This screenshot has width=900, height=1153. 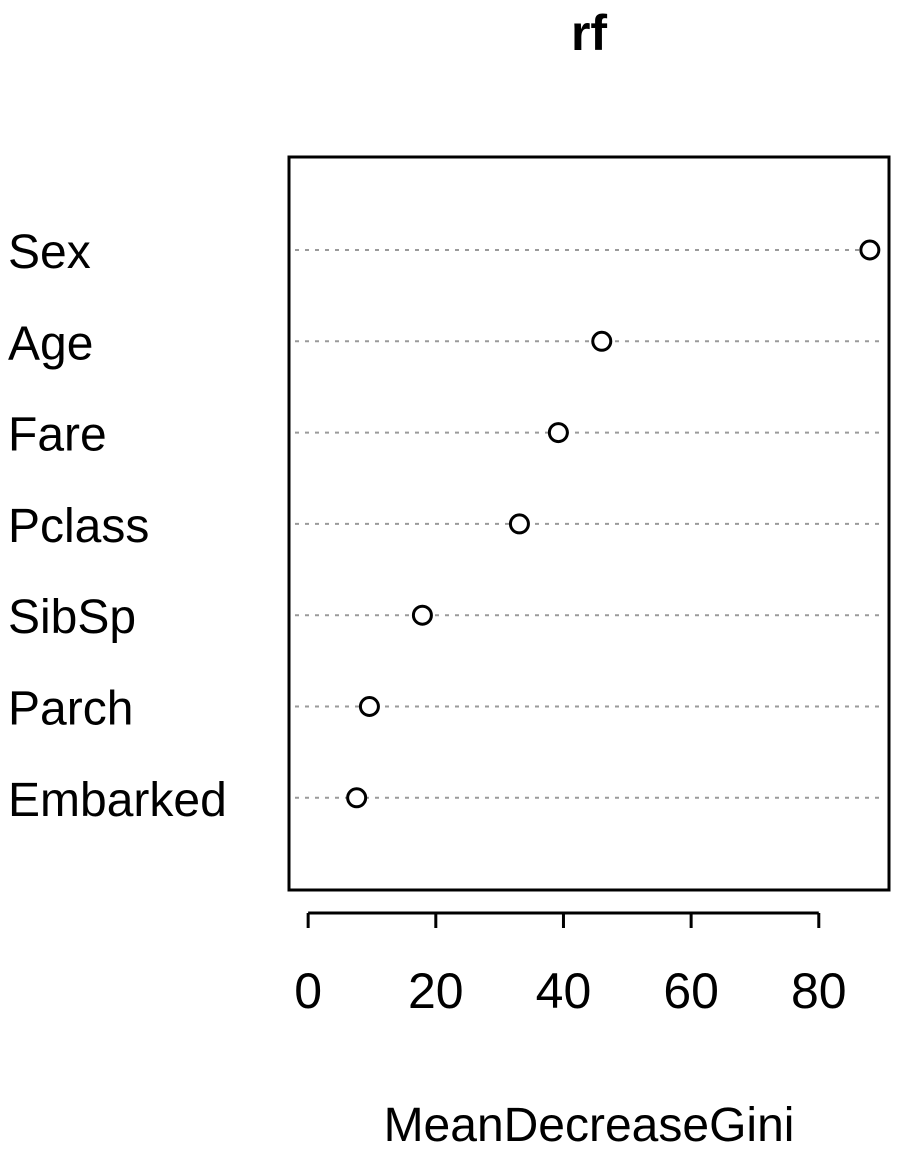 What do you see at coordinates (78, 526) in the screenshot?
I see `row-label-pclass: Pclass` at bounding box center [78, 526].